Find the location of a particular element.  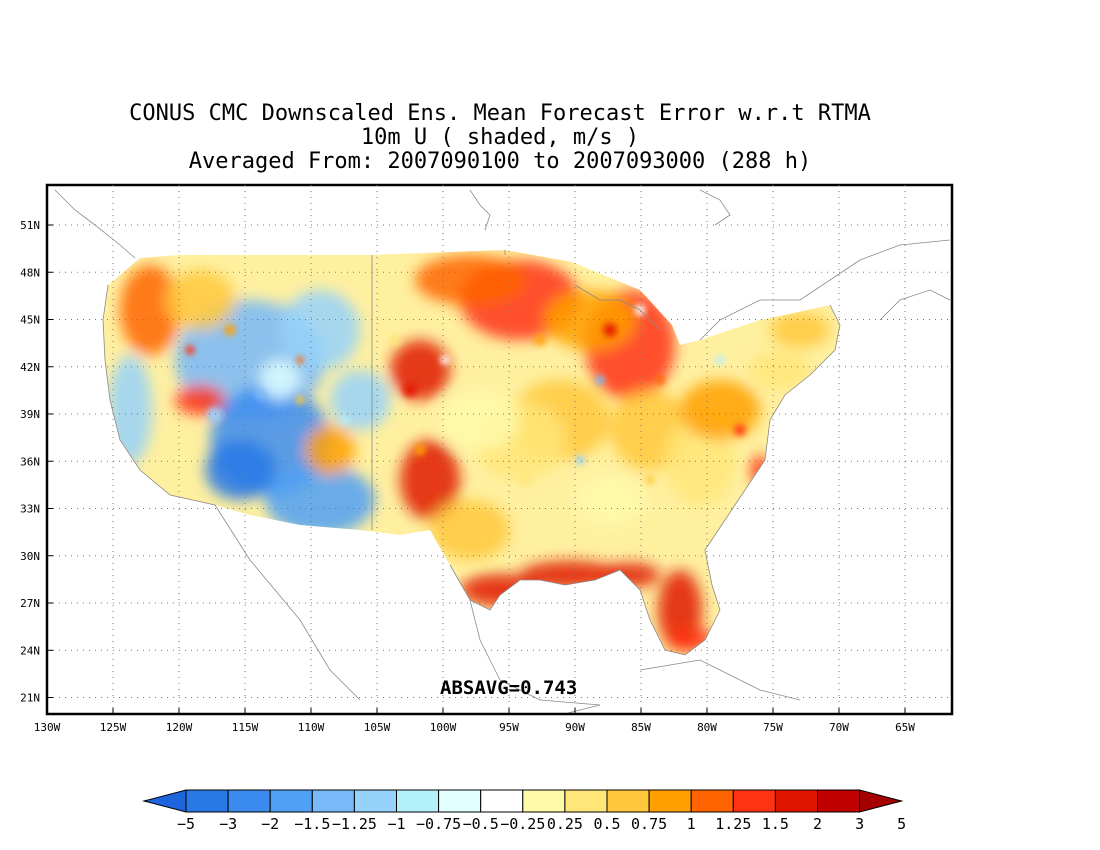

colorbar-label: 0.25 is located at coordinates (565, 824).